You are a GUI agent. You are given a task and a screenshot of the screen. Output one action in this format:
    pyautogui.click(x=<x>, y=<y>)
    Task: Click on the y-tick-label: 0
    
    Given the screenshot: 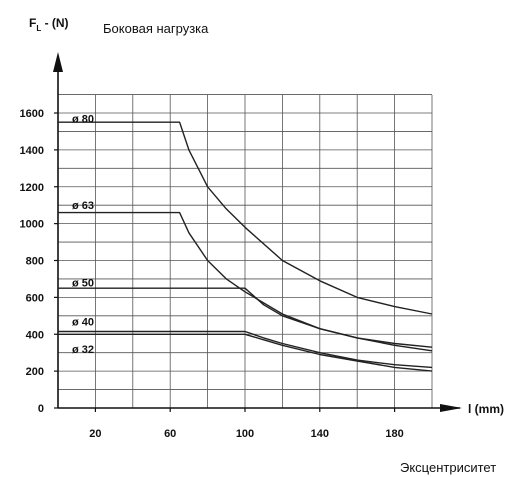 What is the action you would take?
    pyautogui.click(x=41, y=409)
    